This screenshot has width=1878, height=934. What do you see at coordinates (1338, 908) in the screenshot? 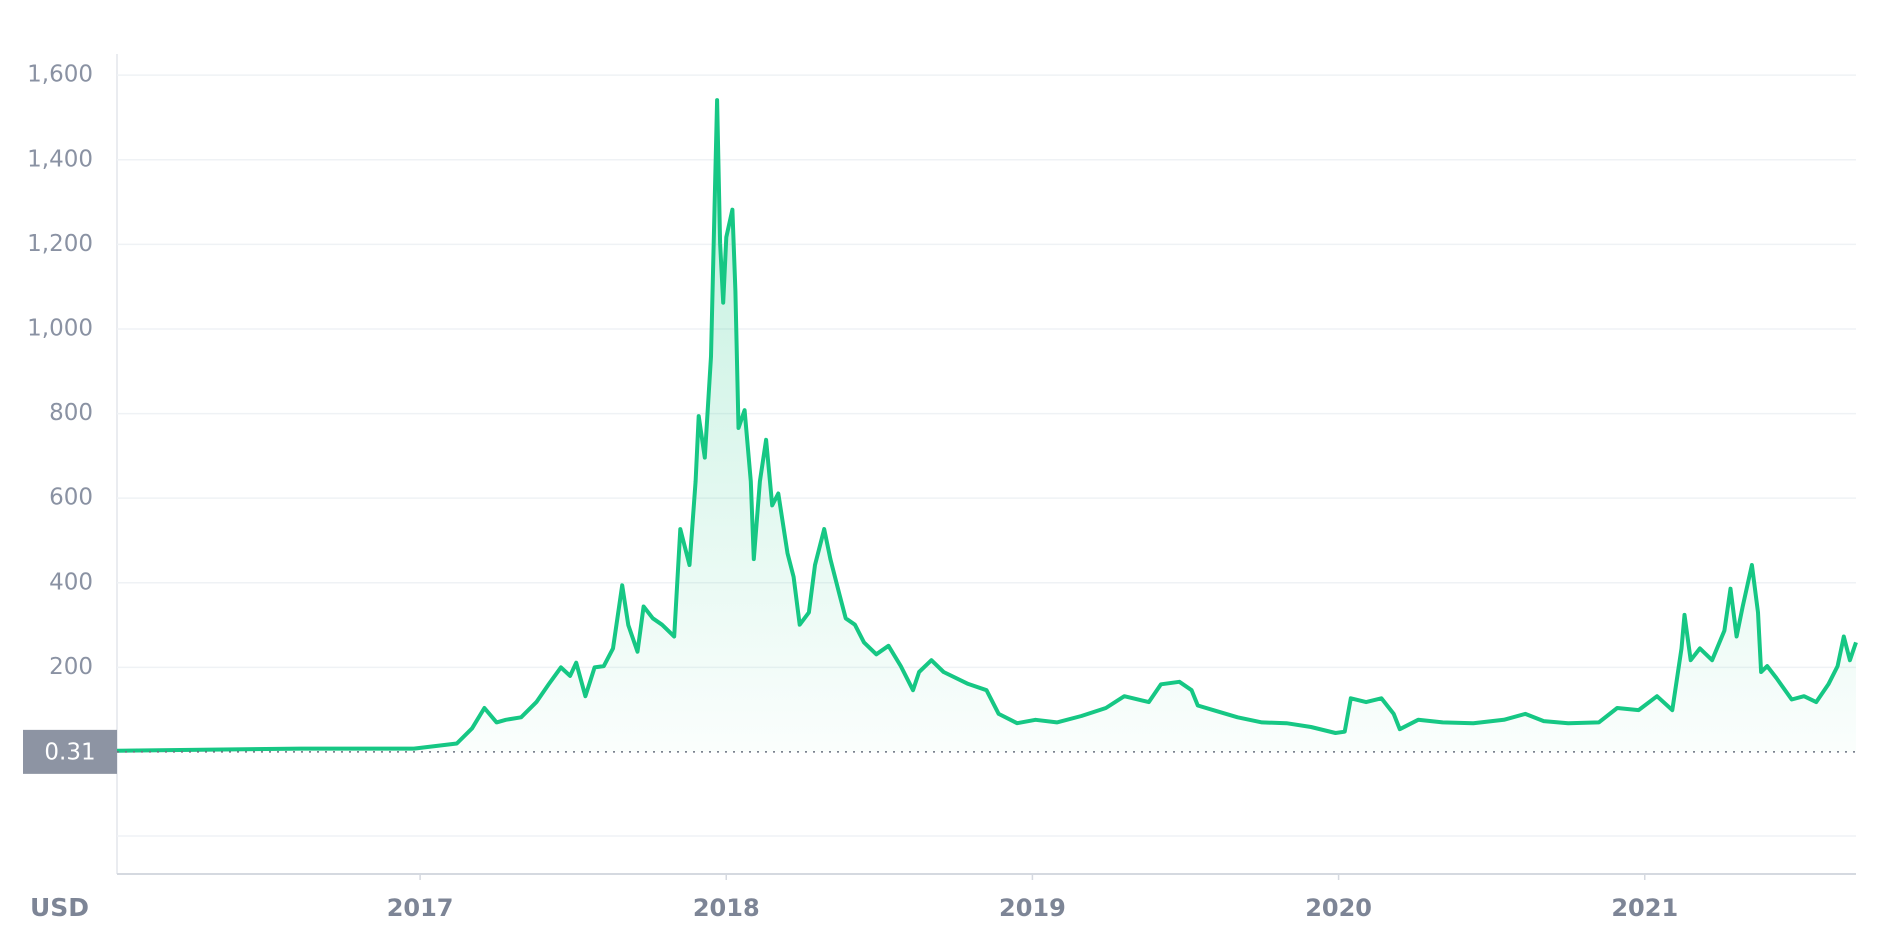
I see `x-tick-label: 2020` at bounding box center [1338, 908].